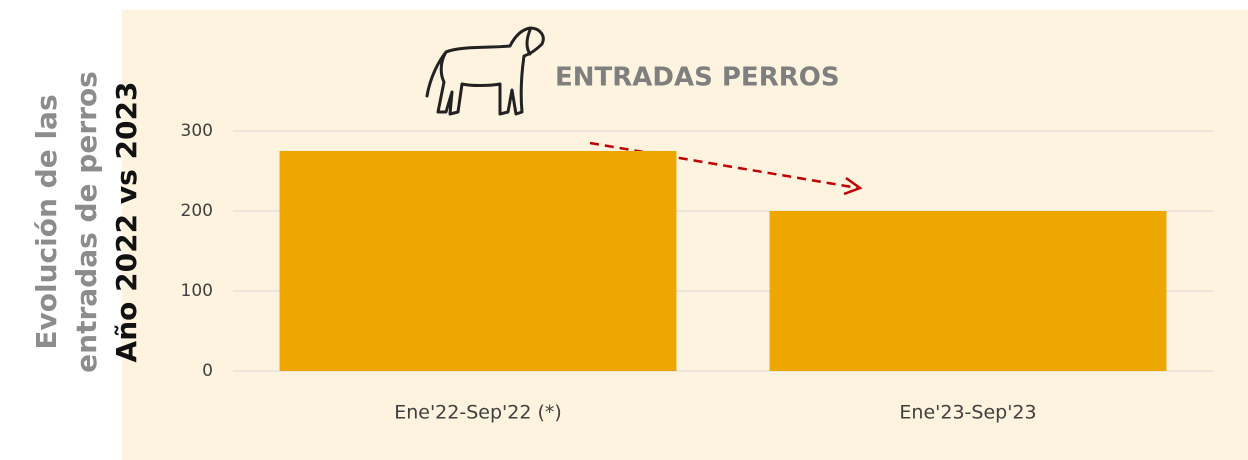 The image size is (1248, 460). I want to click on side-label: Evolución de las, so click(46, 221).